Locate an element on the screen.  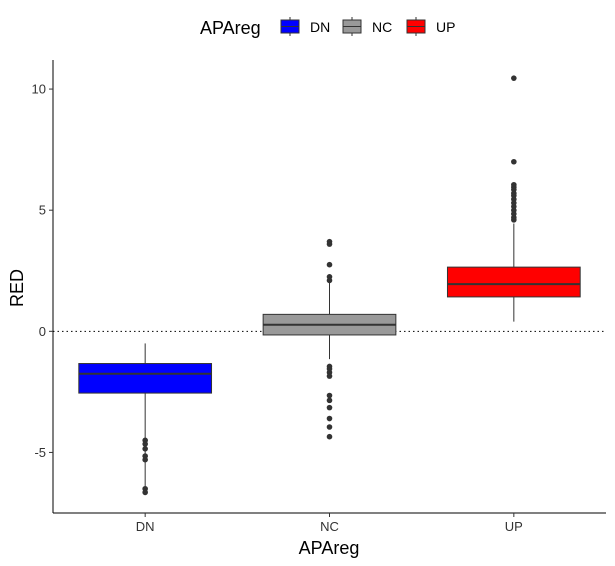
box-dn is located at coordinates (145, 419).